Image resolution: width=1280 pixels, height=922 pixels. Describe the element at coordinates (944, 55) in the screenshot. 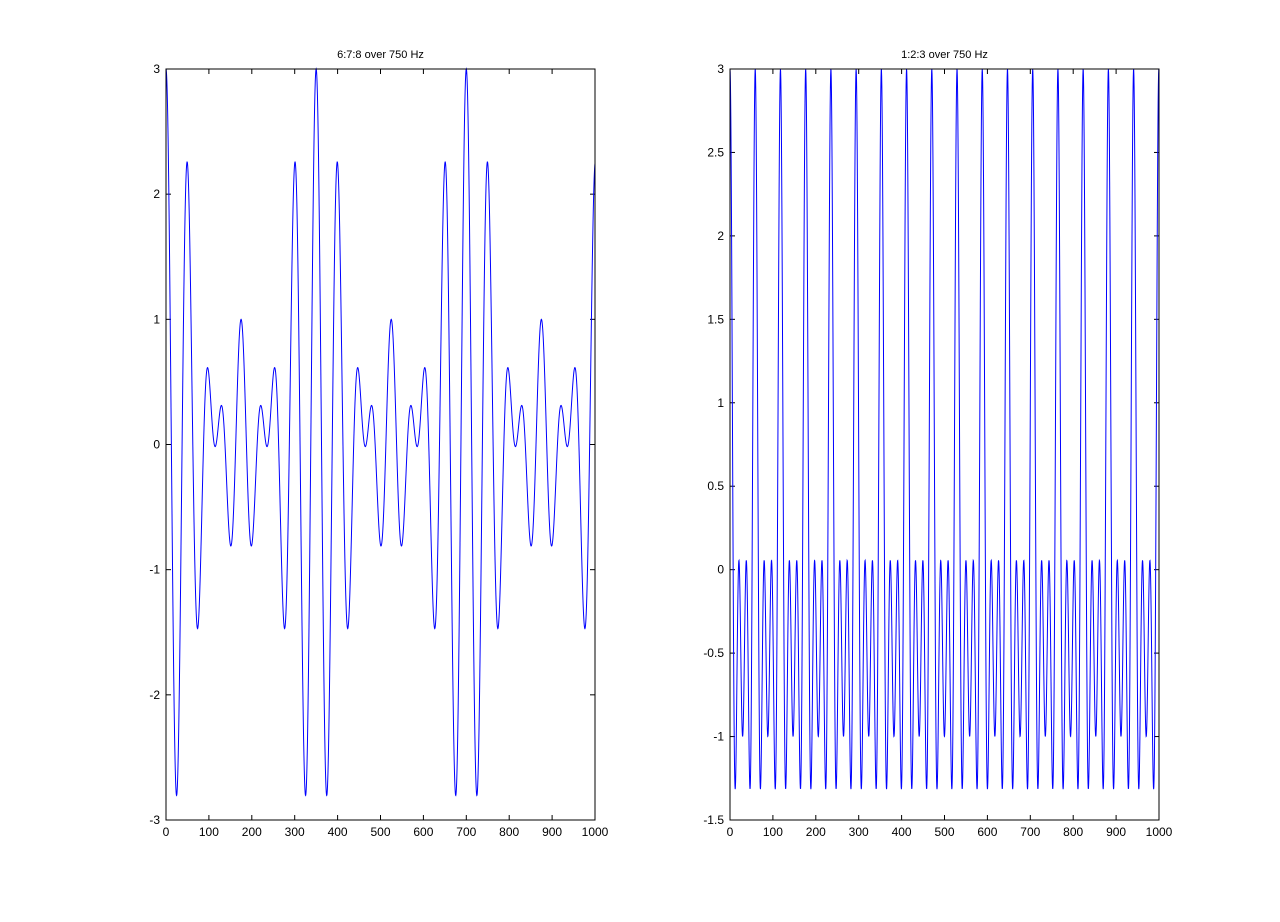

I see `plot-title: 1:2:3 over 750 Hz` at that location.